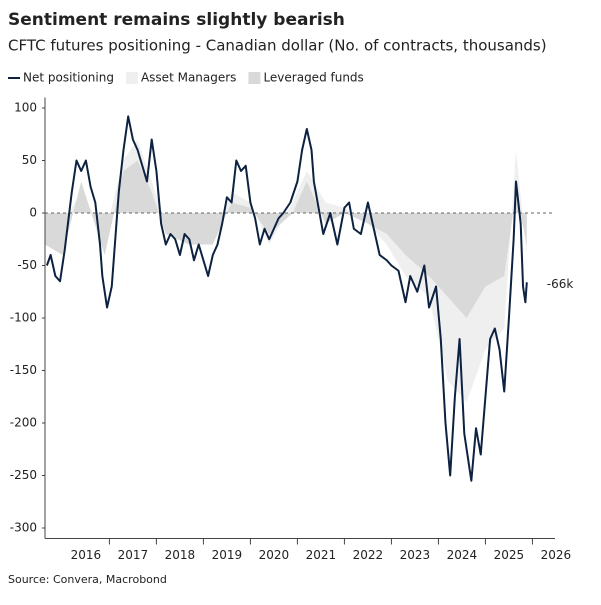 The height and width of the screenshot is (605, 601). What do you see at coordinates (462, 555) in the screenshot?
I see `x-tick-label: 2024` at bounding box center [462, 555].